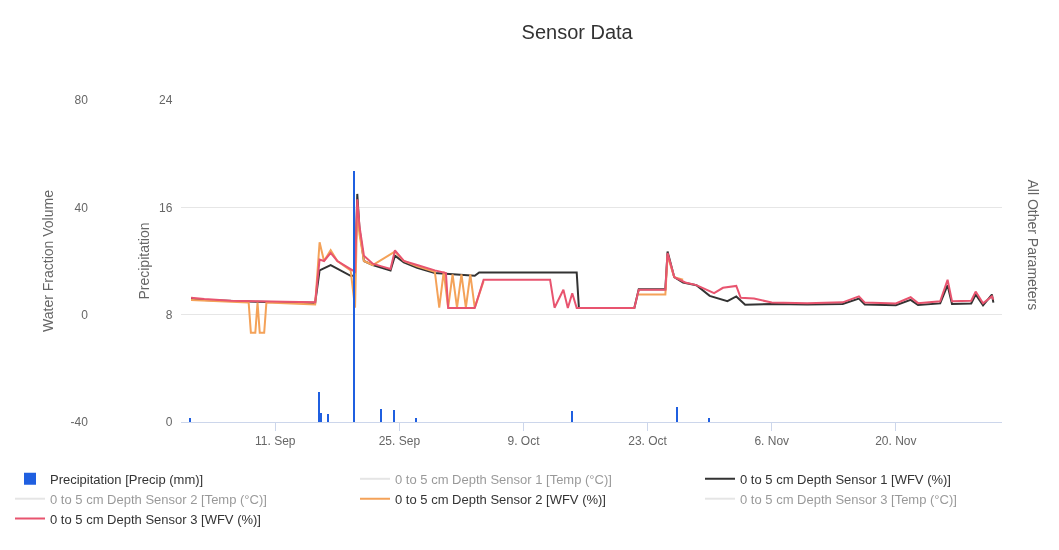  Describe the element at coordinates (524, 441) in the screenshot. I see `x-tick-label: 9. Oct` at that location.